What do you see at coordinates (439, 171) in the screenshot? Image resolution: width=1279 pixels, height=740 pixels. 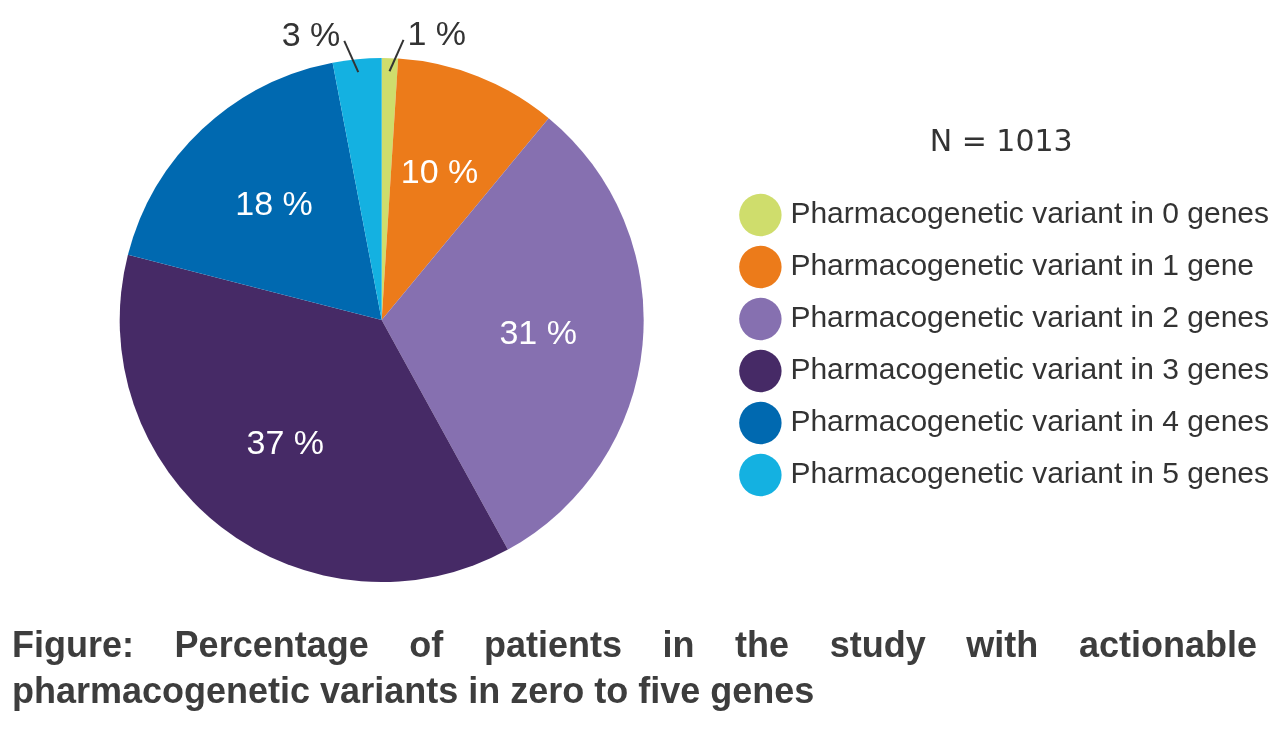 I see `data-label: 10 %` at bounding box center [439, 171].